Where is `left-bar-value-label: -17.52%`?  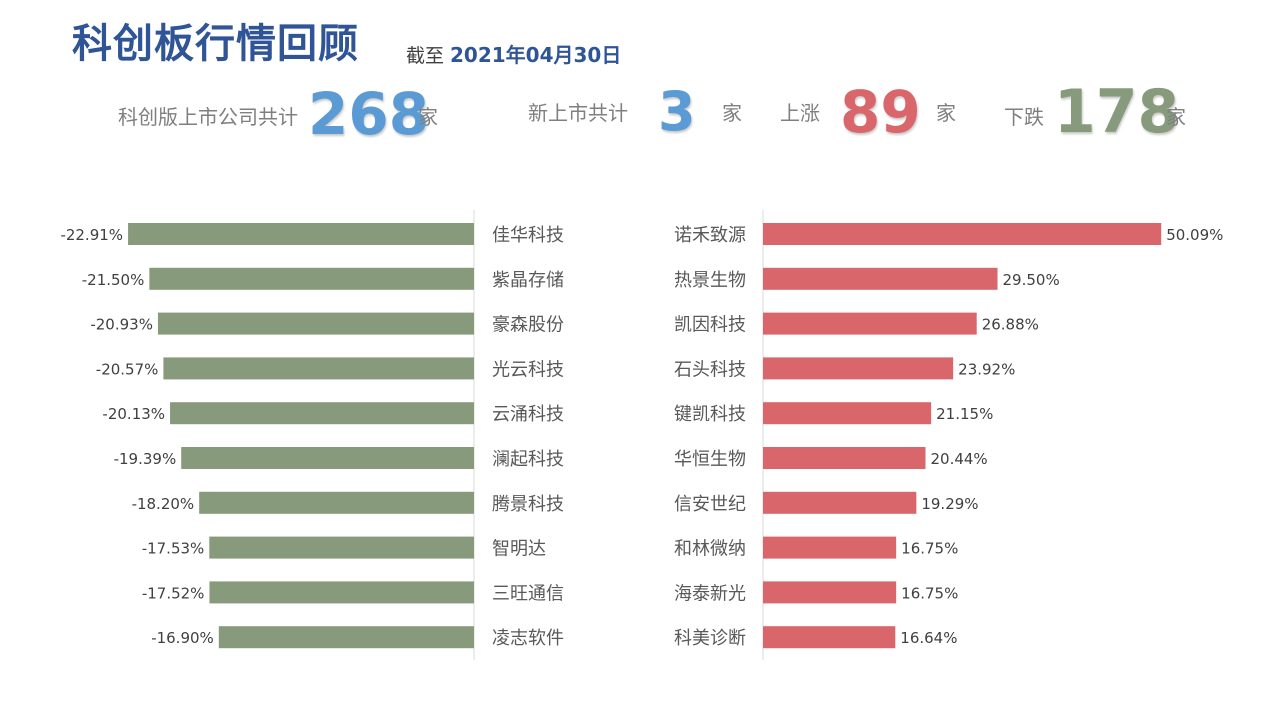
left-bar-value-label: -17.52% is located at coordinates (173, 593).